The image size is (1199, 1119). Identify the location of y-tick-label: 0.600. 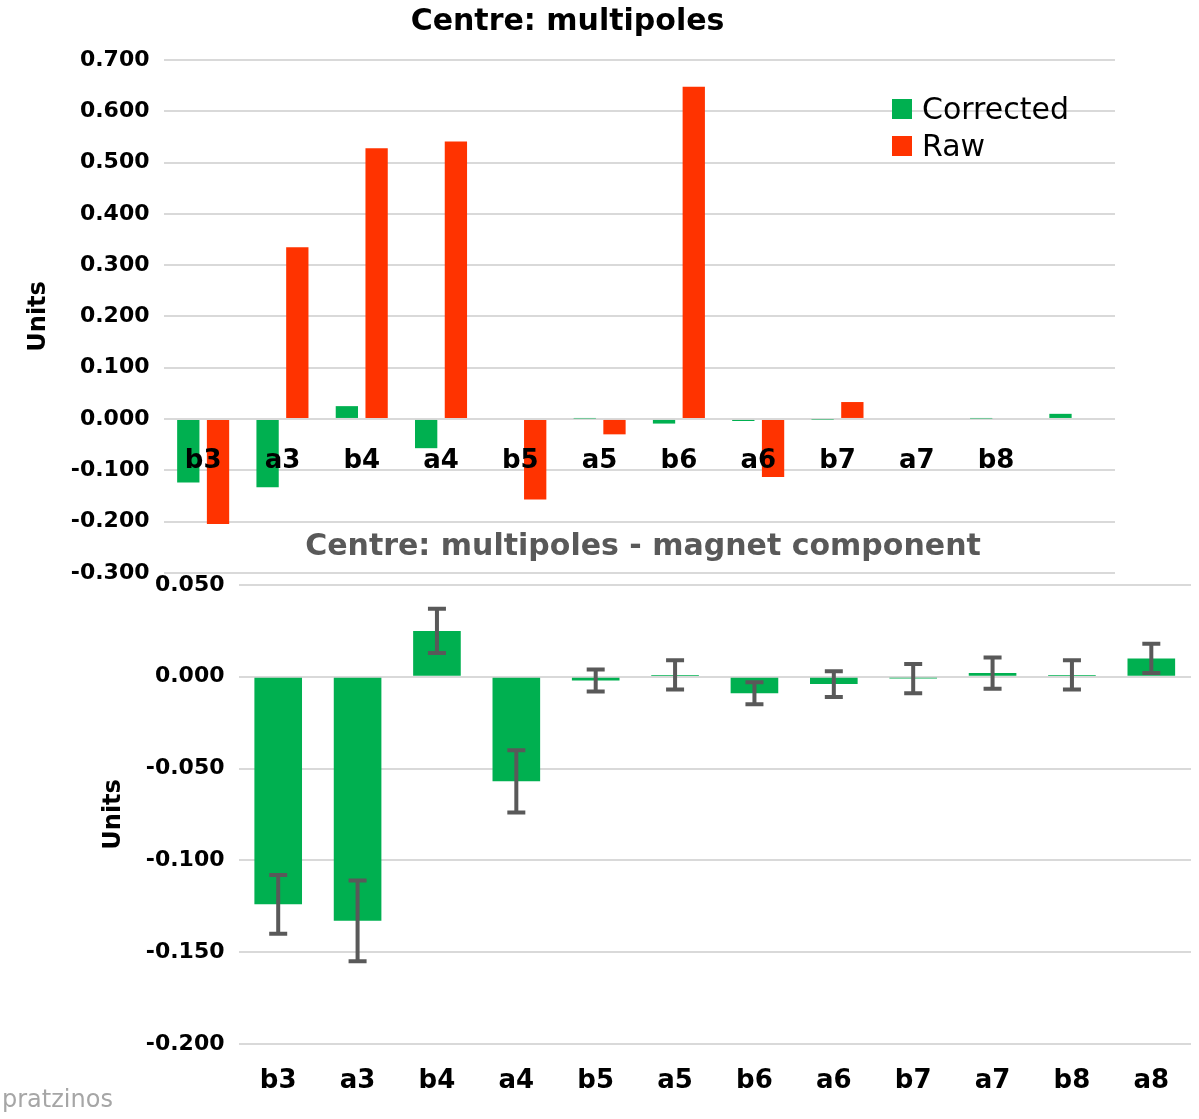
(114, 109).